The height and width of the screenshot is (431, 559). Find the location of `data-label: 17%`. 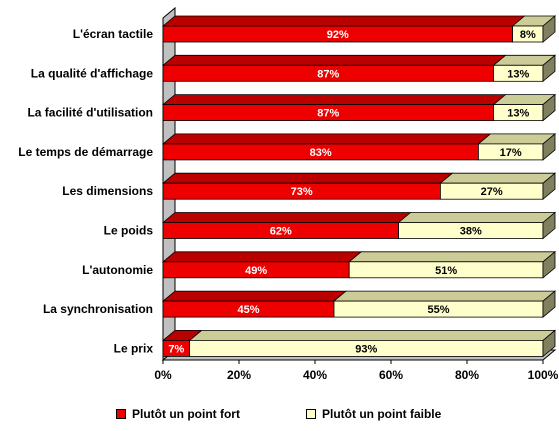

data-label: 17% is located at coordinates (511, 153).